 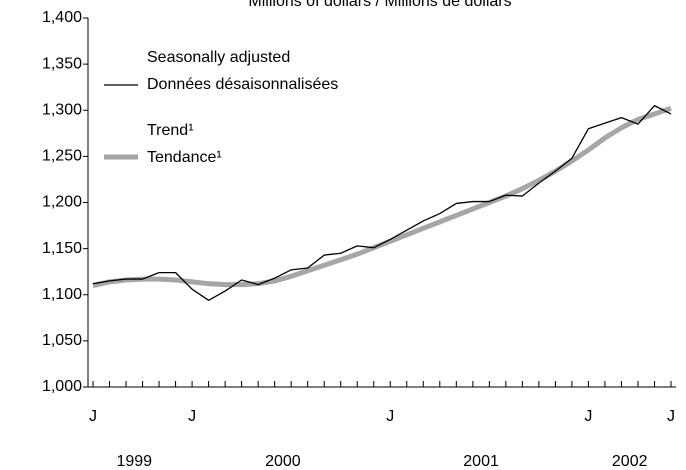 What do you see at coordinates (218, 57) in the screenshot?
I see `legend-label: Seasonally adjusted` at bounding box center [218, 57].